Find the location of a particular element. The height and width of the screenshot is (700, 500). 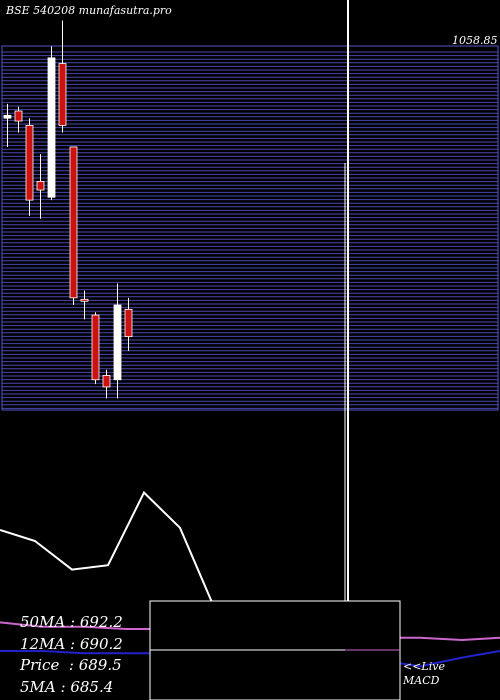

ma-50-row: 50MA : 692.2 is located at coordinates (71, 622).